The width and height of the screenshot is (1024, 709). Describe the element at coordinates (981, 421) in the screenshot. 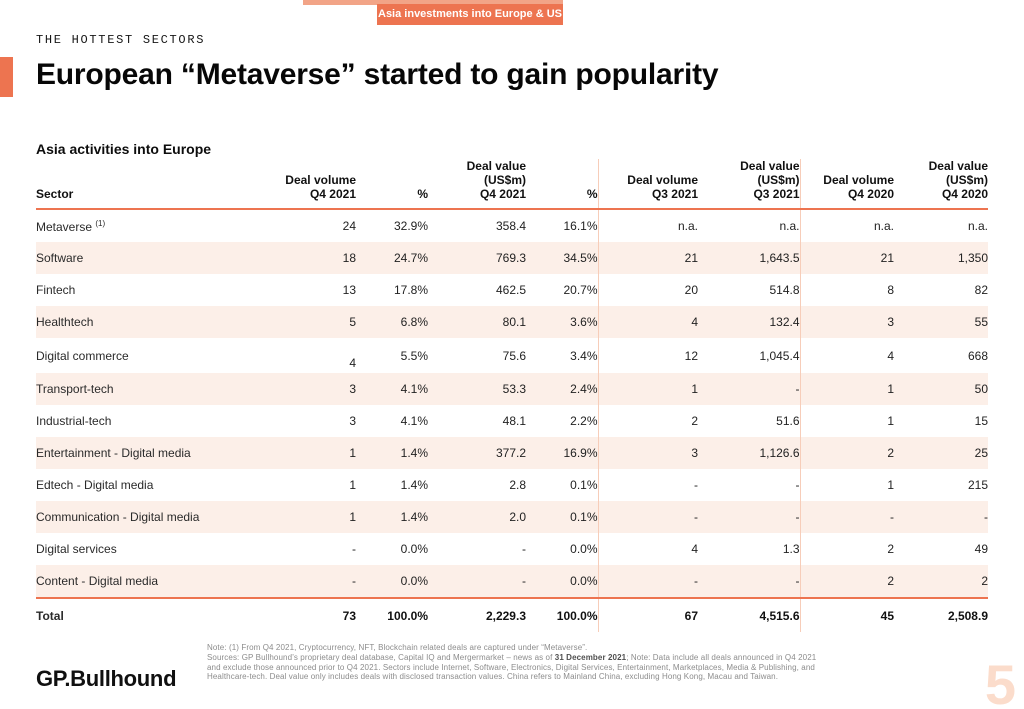

I see `value-cell: 15` at that location.